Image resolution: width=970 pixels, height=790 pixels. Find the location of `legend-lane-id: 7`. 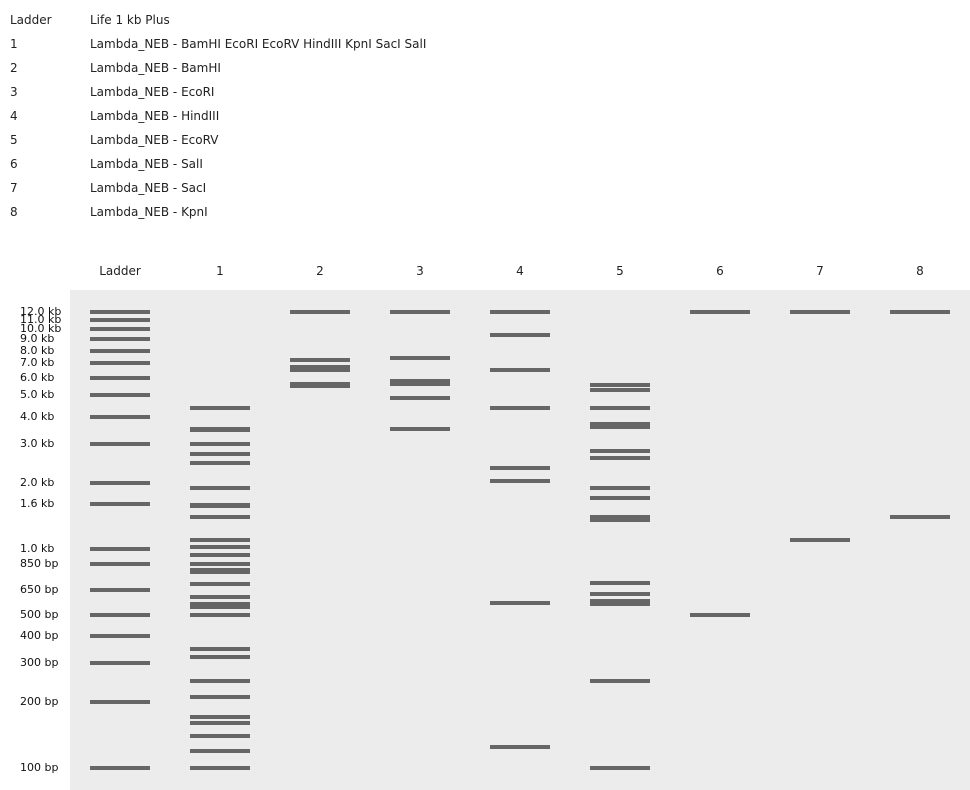

legend-lane-id: 7 is located at coordinates (14, 188).